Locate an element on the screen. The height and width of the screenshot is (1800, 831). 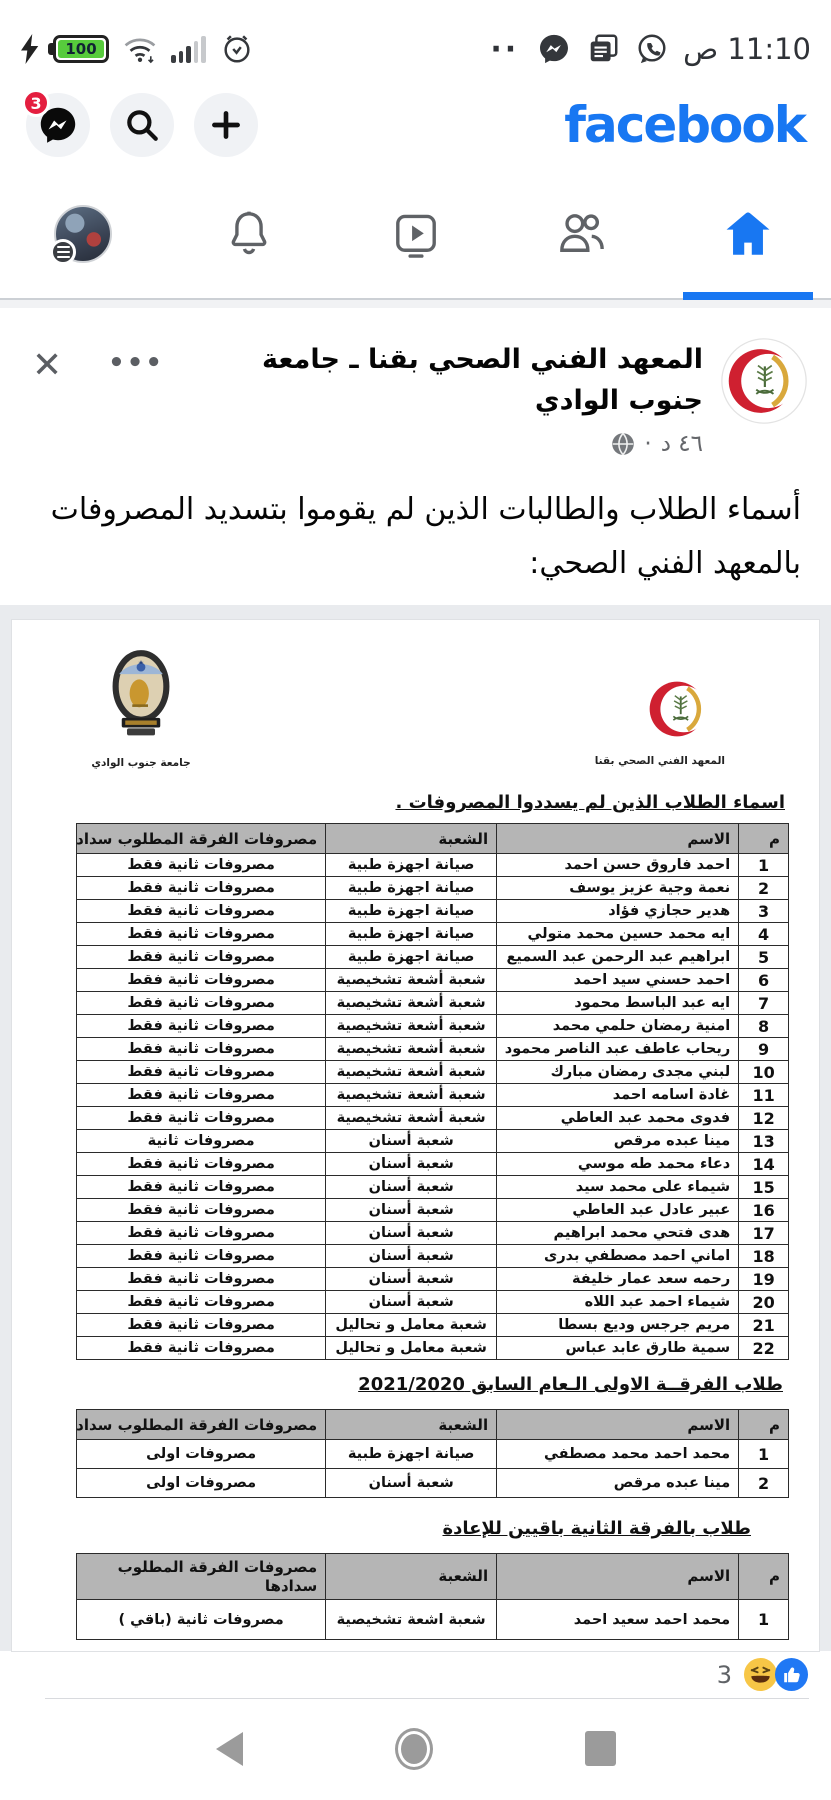
post-divider is located at coordinates (427, 1698).